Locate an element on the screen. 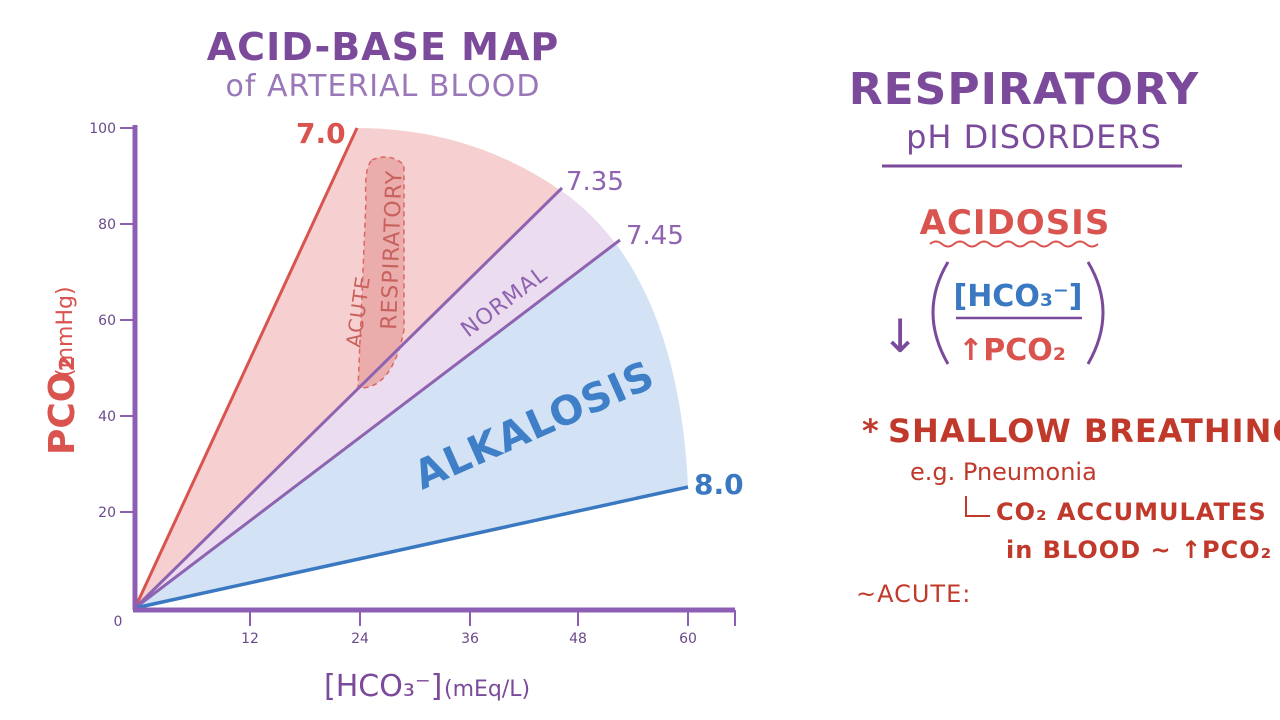  x-axis-unit: (mEq/L) is located at coordinates (487, 689).